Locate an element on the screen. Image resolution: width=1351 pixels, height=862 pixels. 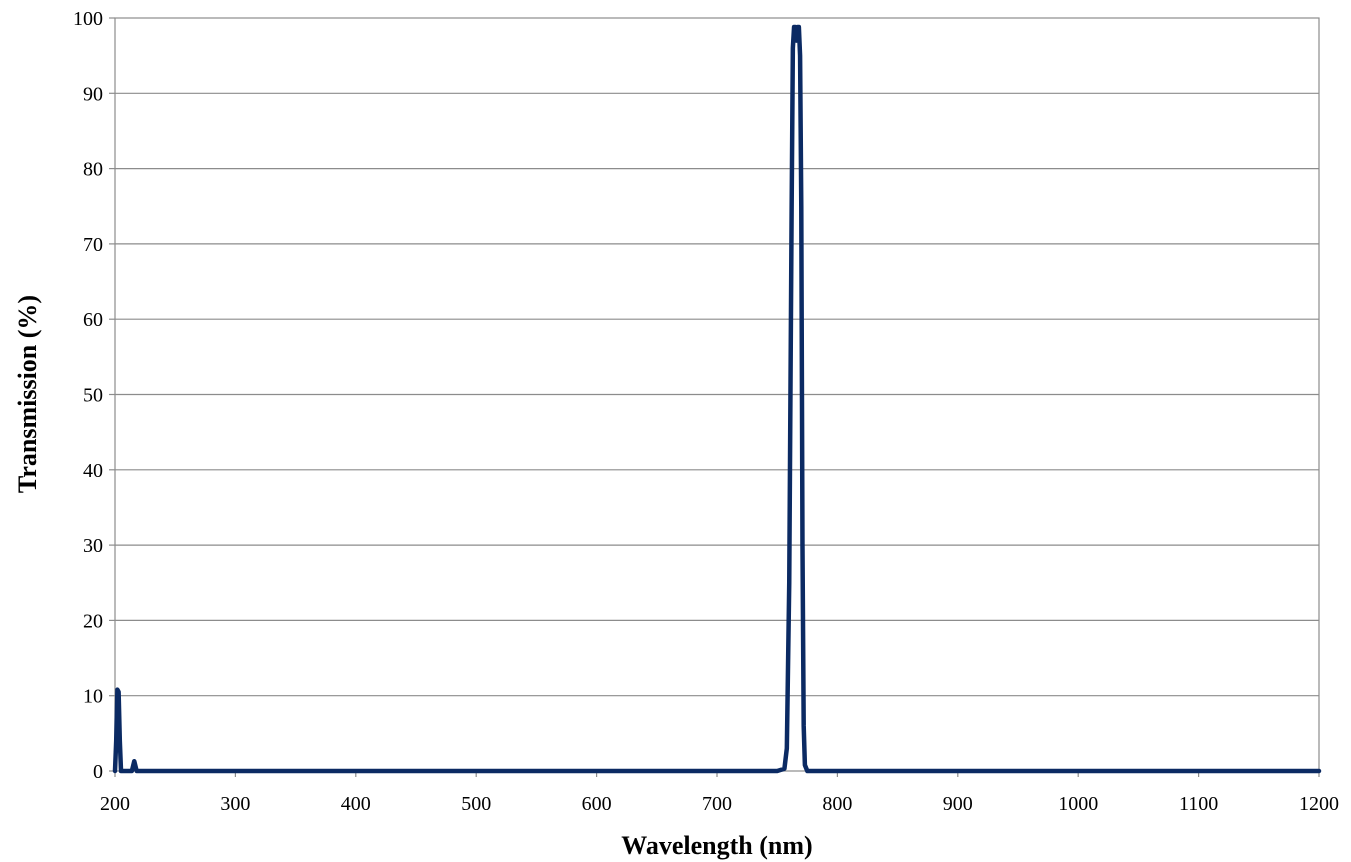
y-tick-labels: 0 10 20 30 40 50 60 70 80 90 100 is located at coordinates (88, 395).